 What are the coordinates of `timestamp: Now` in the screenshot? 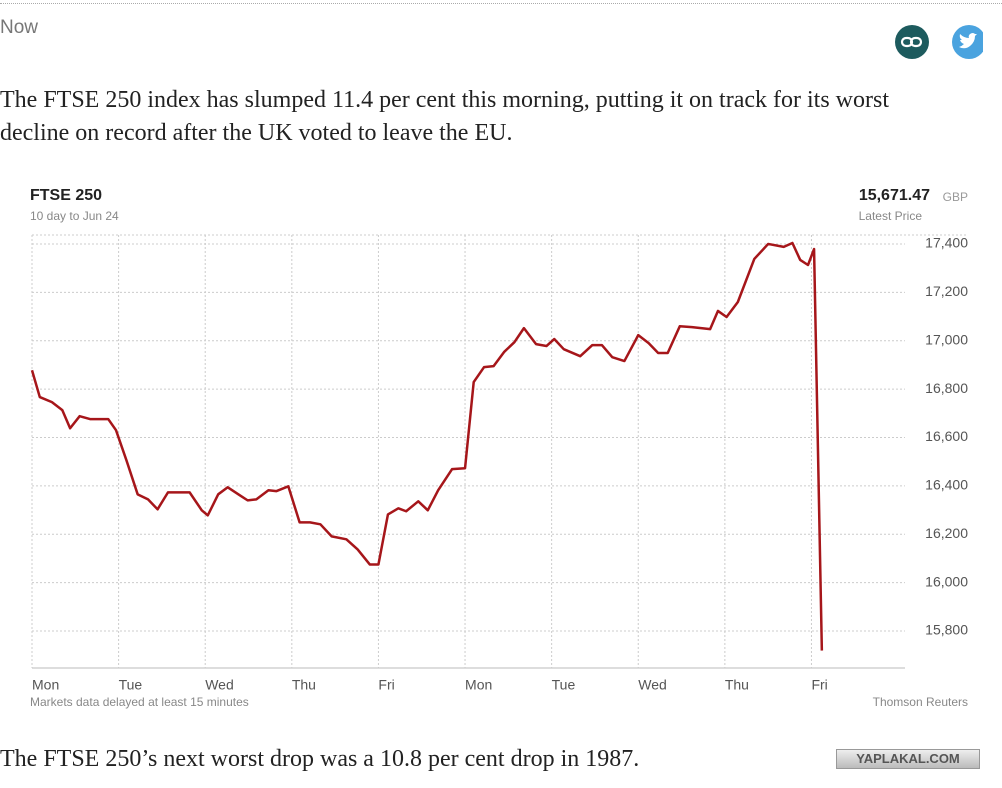 It's located at (19, 27).